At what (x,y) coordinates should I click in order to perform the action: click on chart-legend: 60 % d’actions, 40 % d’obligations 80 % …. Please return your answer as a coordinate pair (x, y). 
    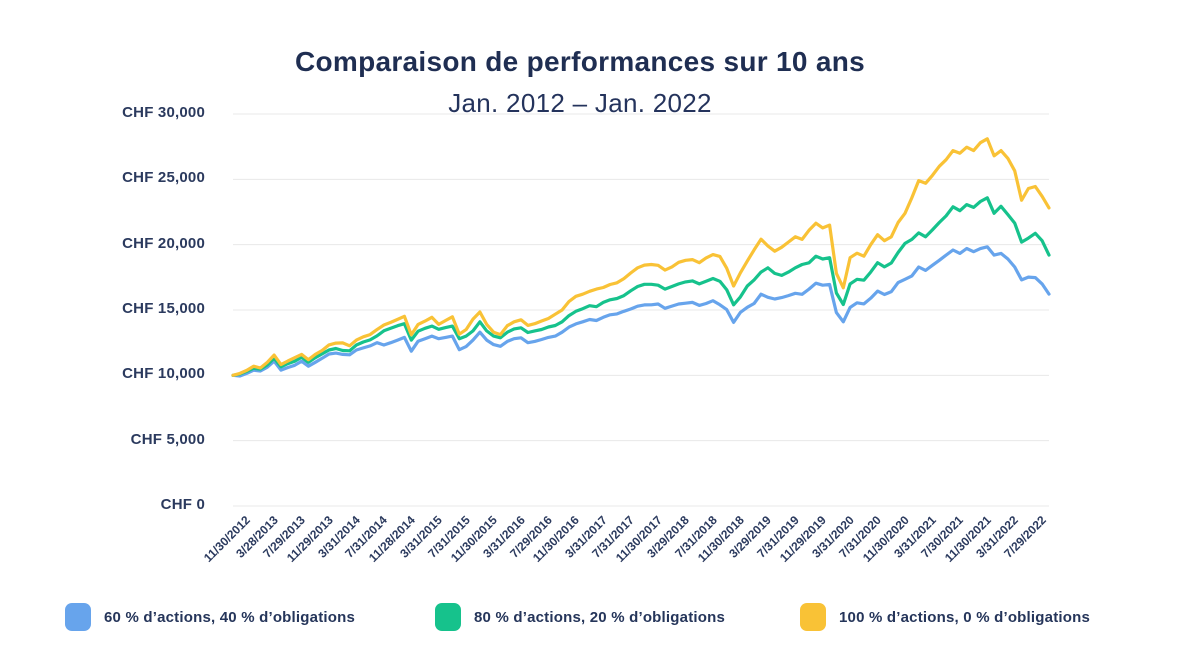
    Looking at the image, I should click on (600, 620).